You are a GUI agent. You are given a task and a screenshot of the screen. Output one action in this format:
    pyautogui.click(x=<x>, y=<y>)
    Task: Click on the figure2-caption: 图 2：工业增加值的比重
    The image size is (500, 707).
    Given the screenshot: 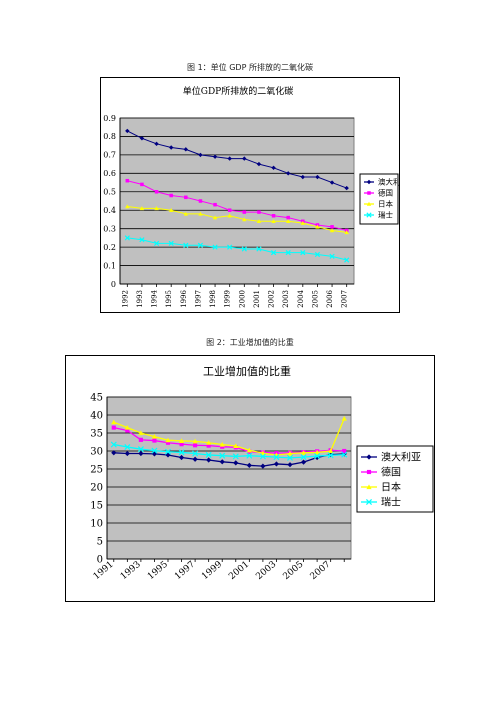 What is the action you would take?
    pyautogui.click(x=250, y=342)
    